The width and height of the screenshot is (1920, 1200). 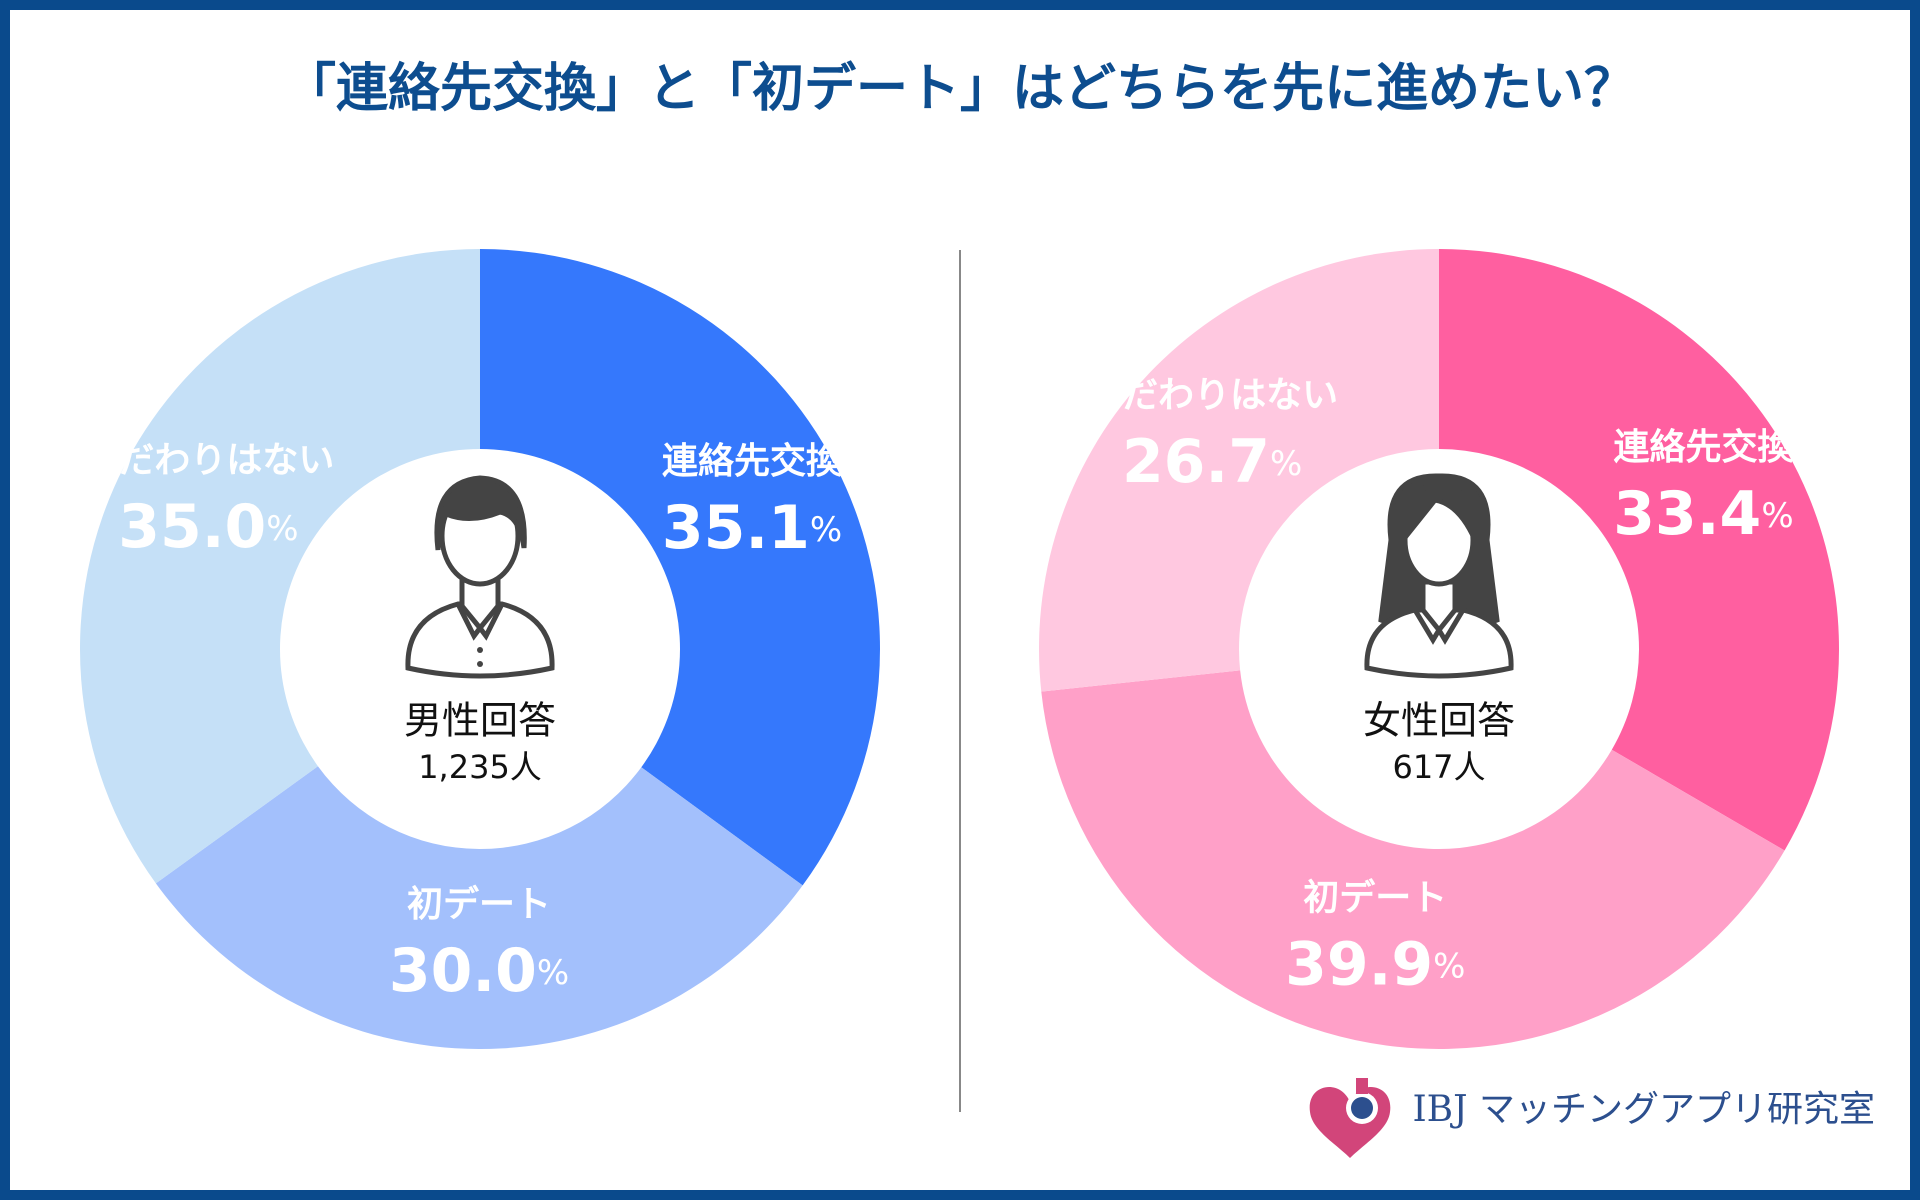 I want to click on slice-value-label: 35.0%, so click(x=208, y=527).